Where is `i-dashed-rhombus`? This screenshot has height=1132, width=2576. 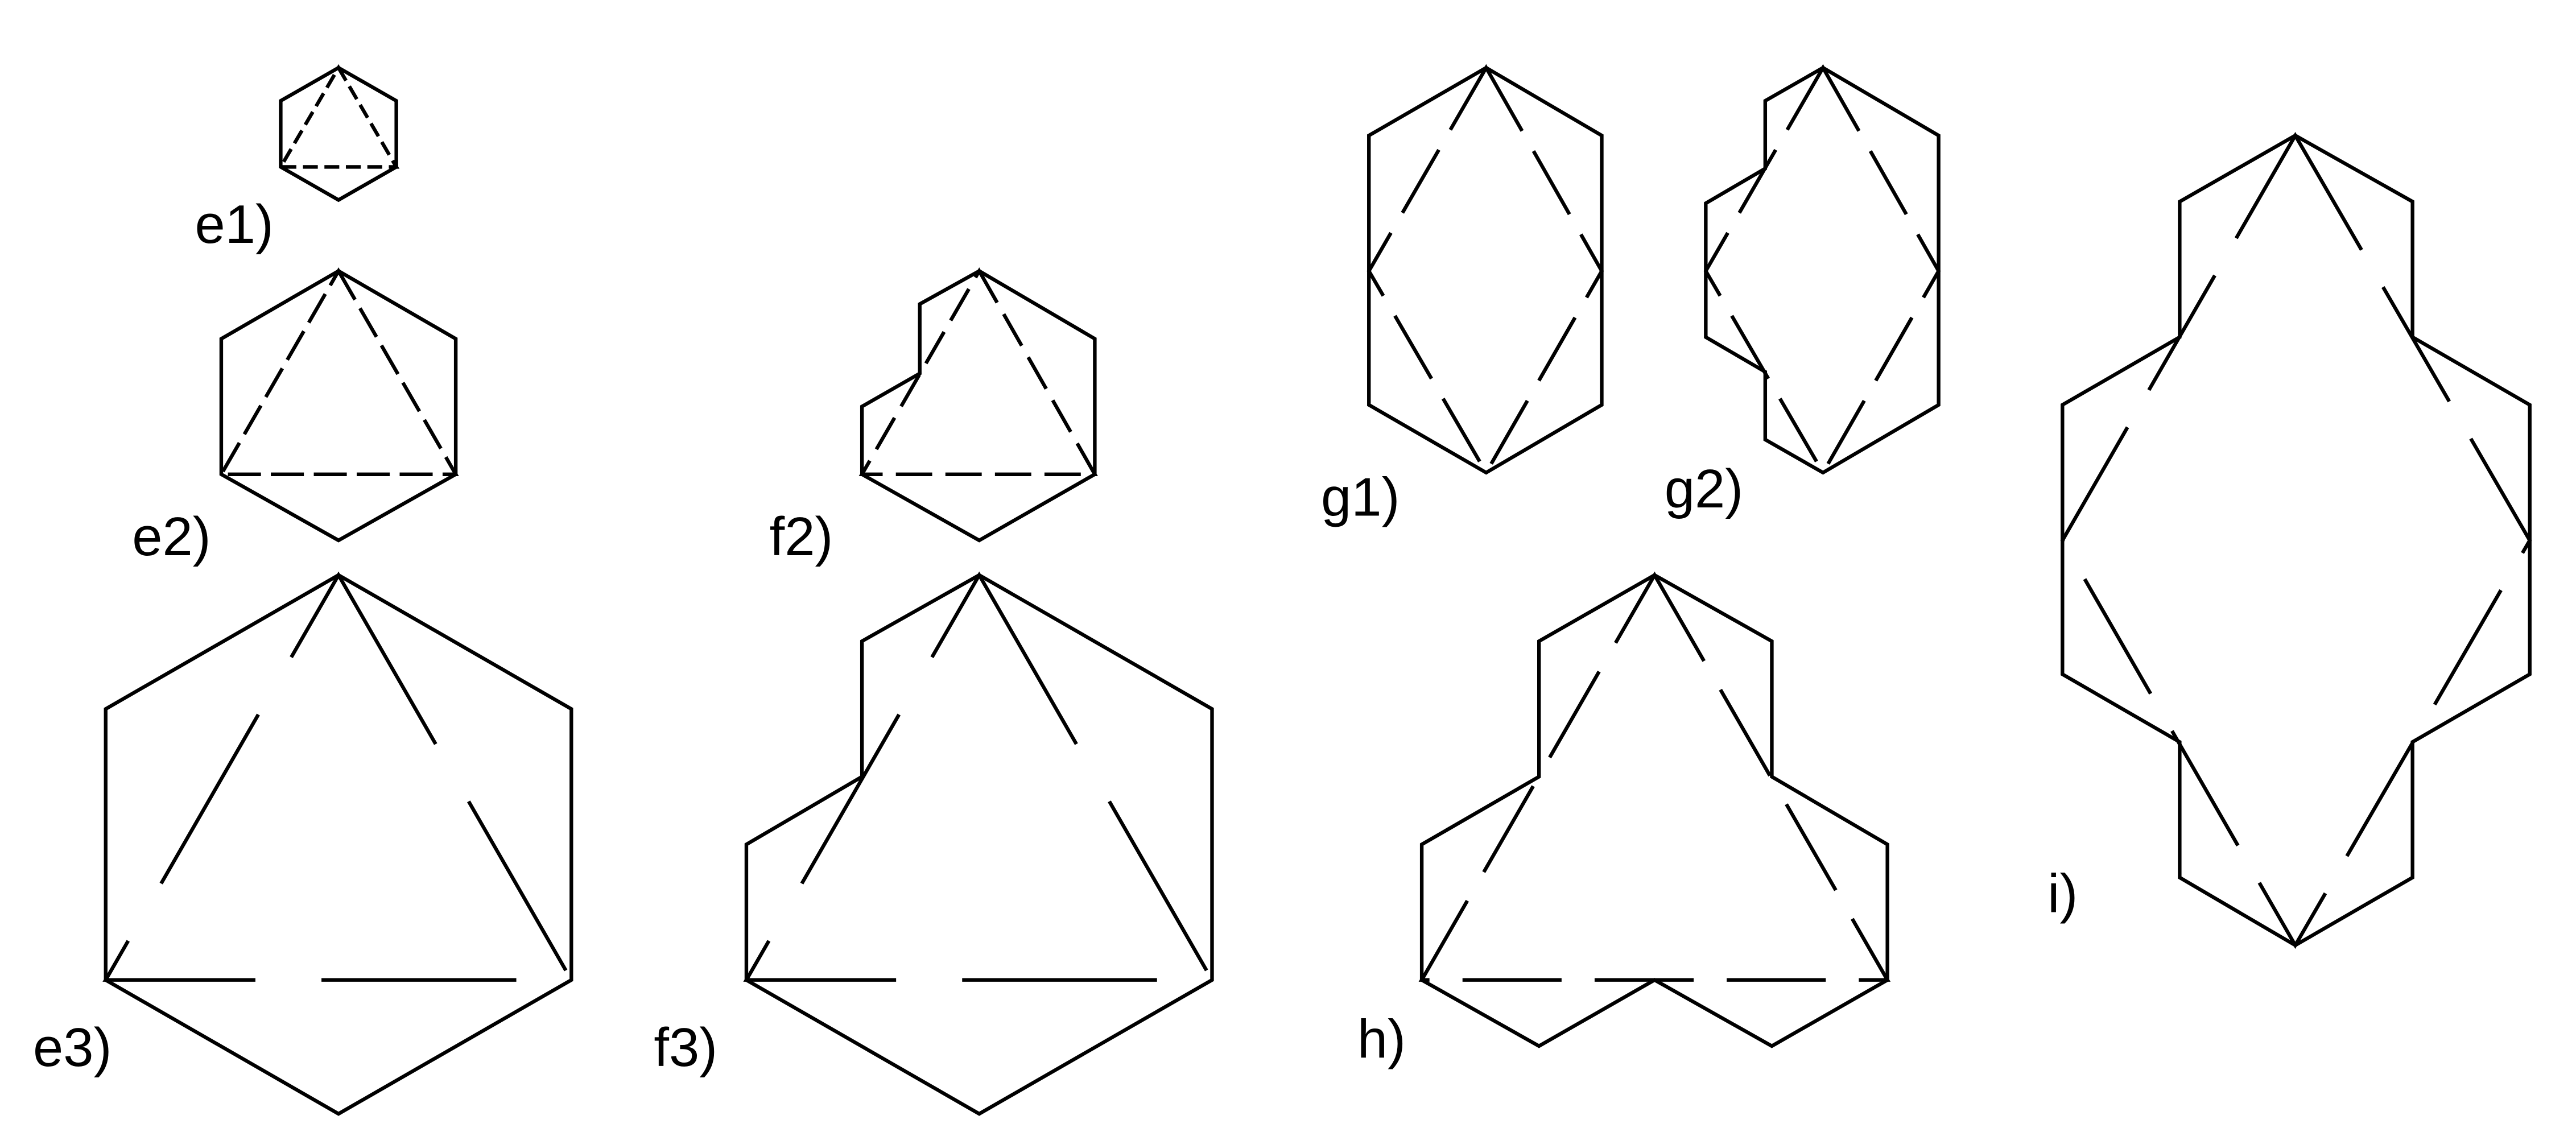
i-dashed-rhombus is located at coordinates (2296, 540).